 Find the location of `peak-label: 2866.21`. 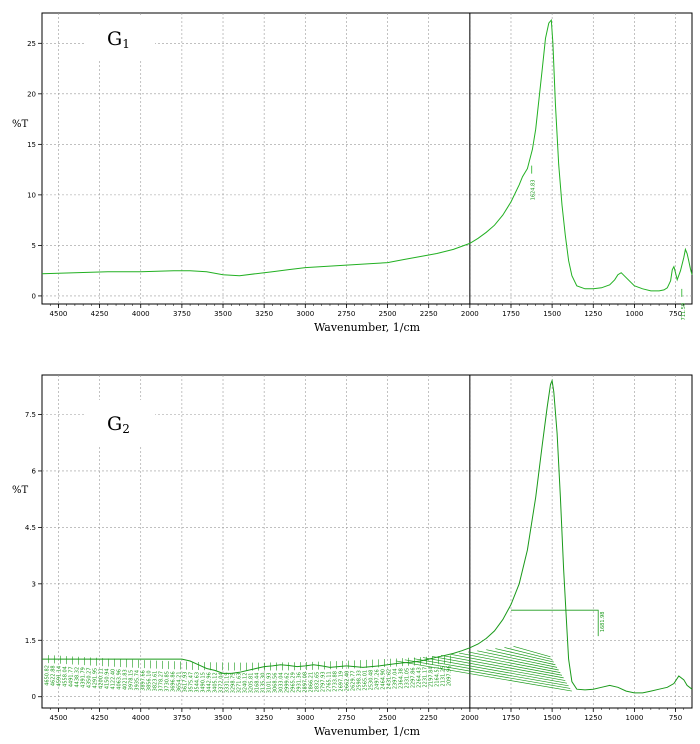

peak-label: 2866.21 is located at coordinates (312, 682).